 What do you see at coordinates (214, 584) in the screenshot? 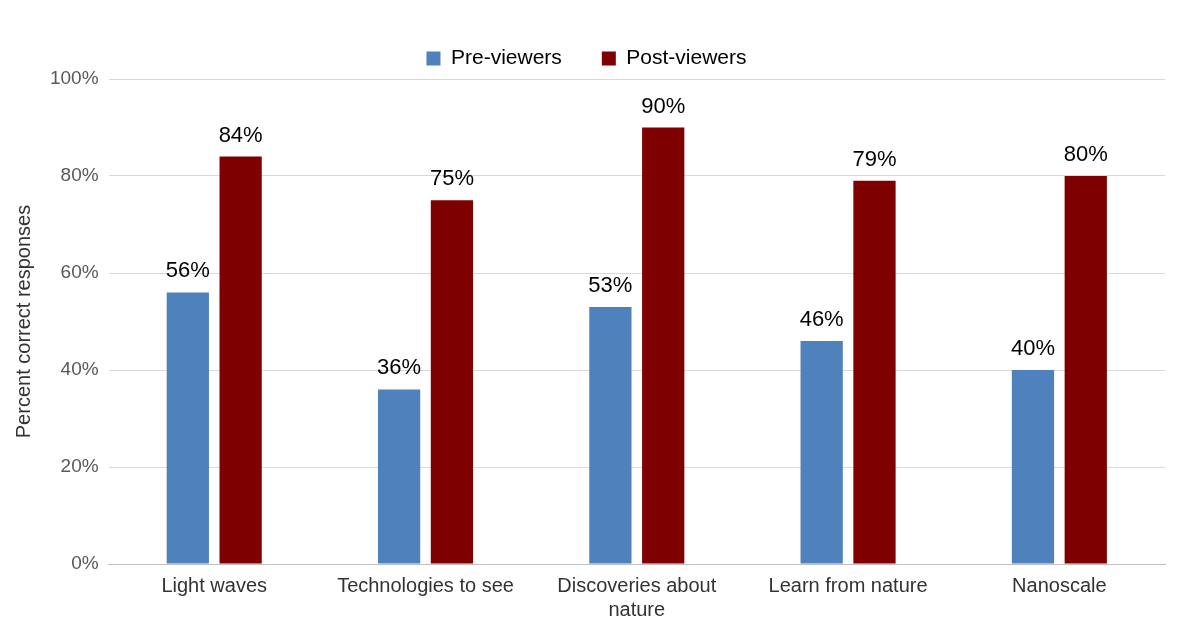
I see `x-tick-label: Light waves` at bounding box center [214, 584].